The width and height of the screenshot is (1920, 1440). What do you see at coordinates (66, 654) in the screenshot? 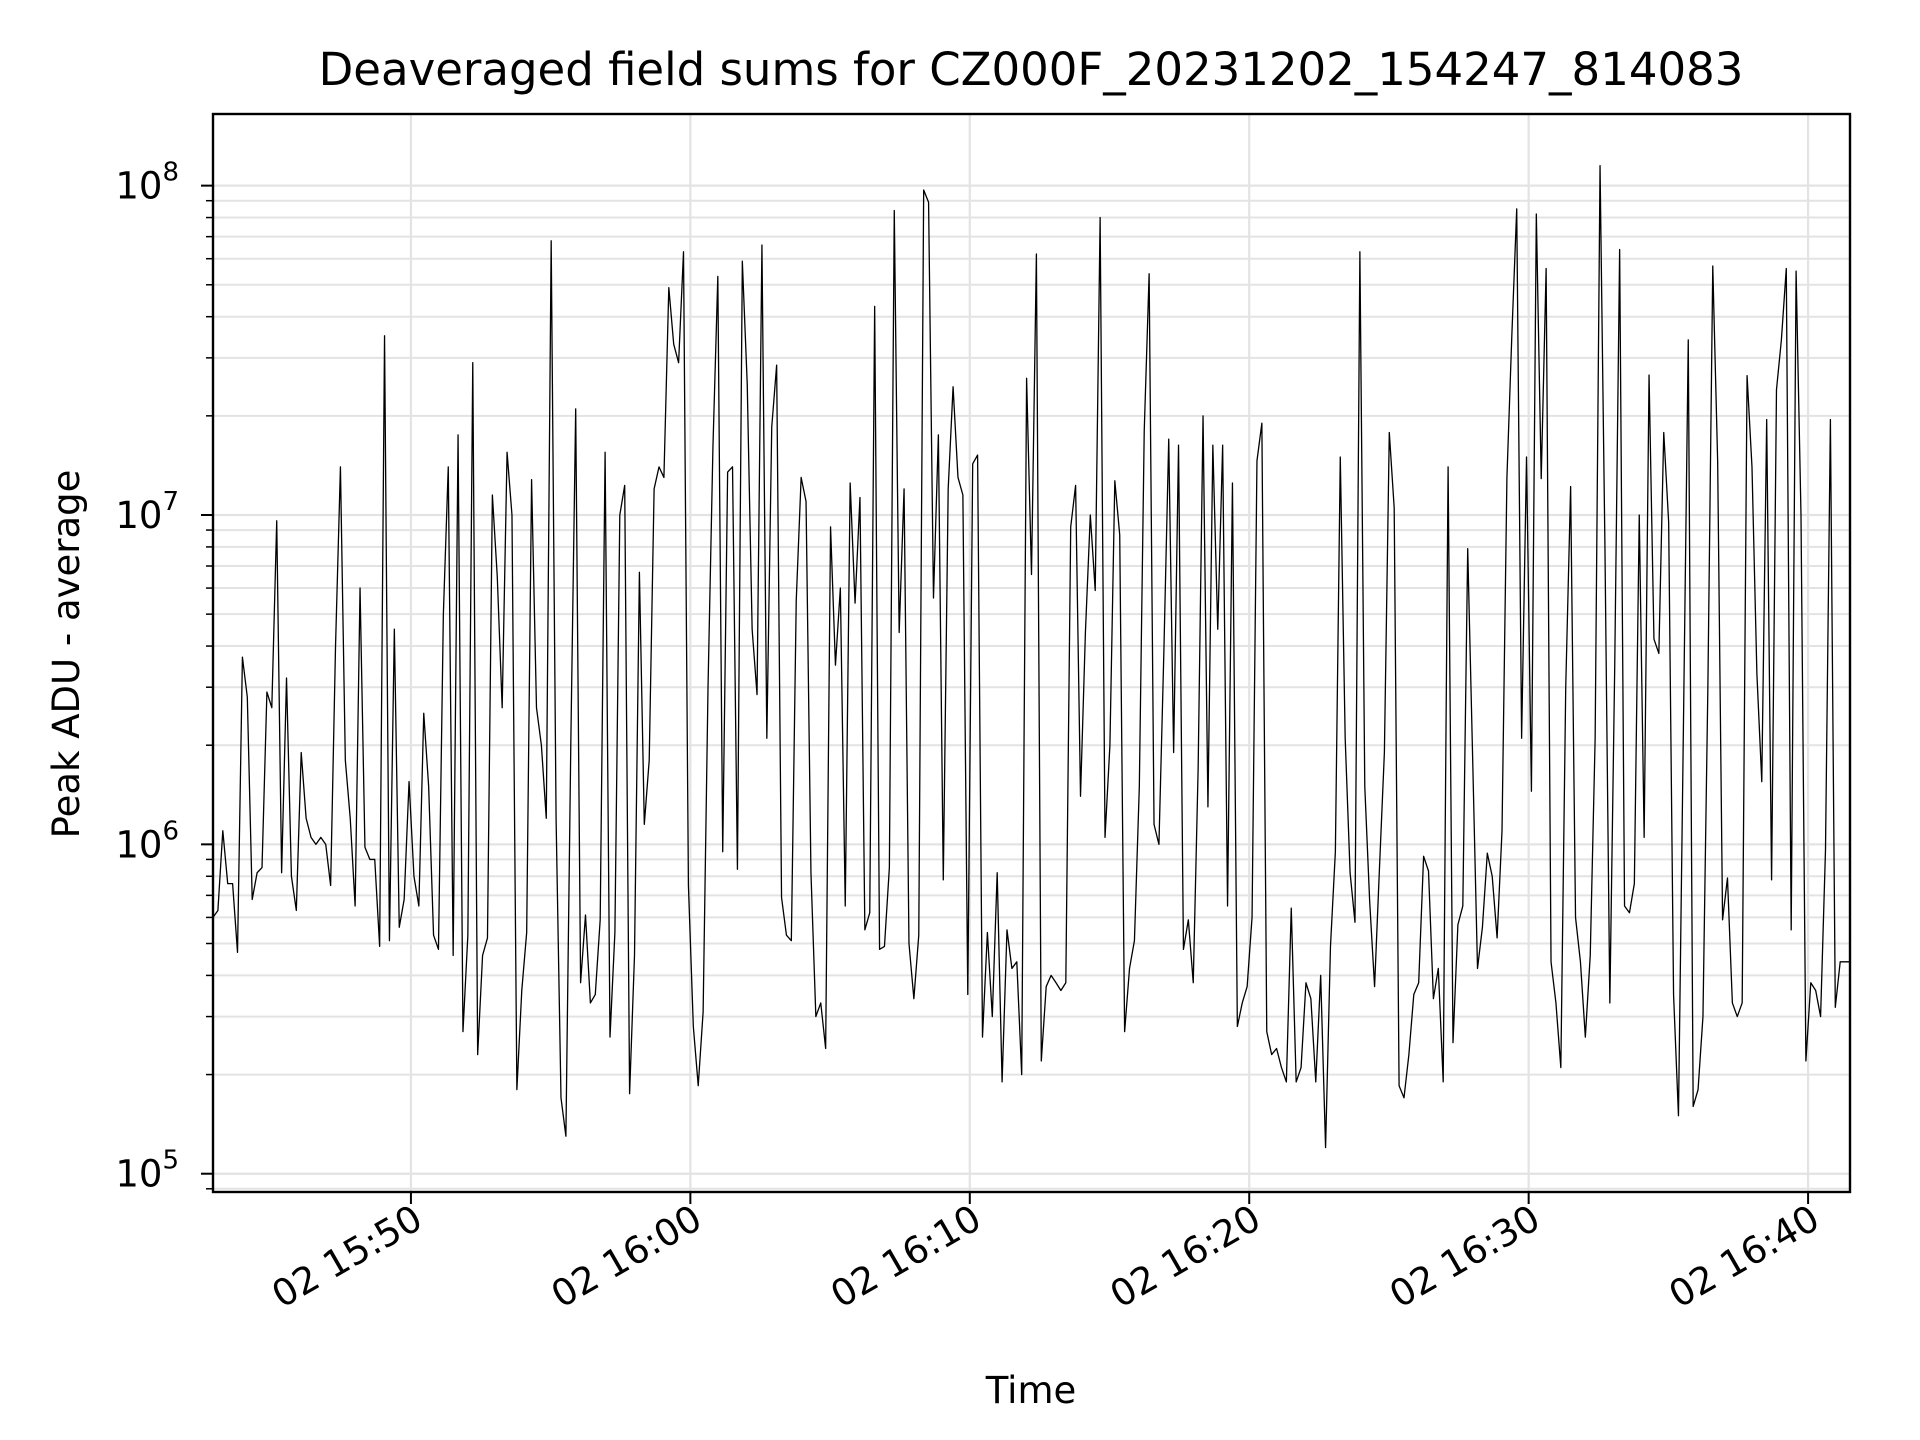
I see `y-axis-label: Peak ADU - average` at bounding box center [66, 654].